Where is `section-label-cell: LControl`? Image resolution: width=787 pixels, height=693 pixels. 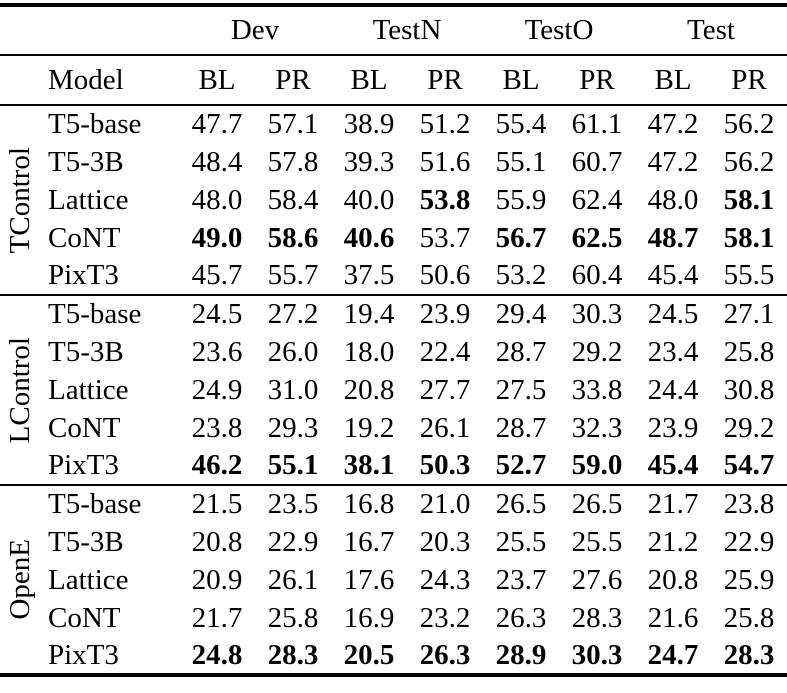 section-label-cell: LControl is located at coordinates (20, 389).